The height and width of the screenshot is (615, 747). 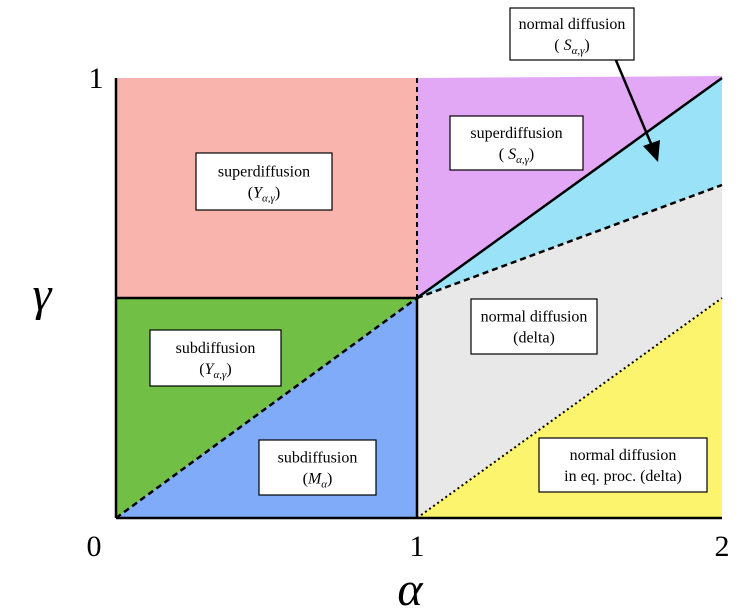 What do you see at coordinates (315, 479) in the screenshot?
I see `label-part: M` at bounding box center [315, 479].